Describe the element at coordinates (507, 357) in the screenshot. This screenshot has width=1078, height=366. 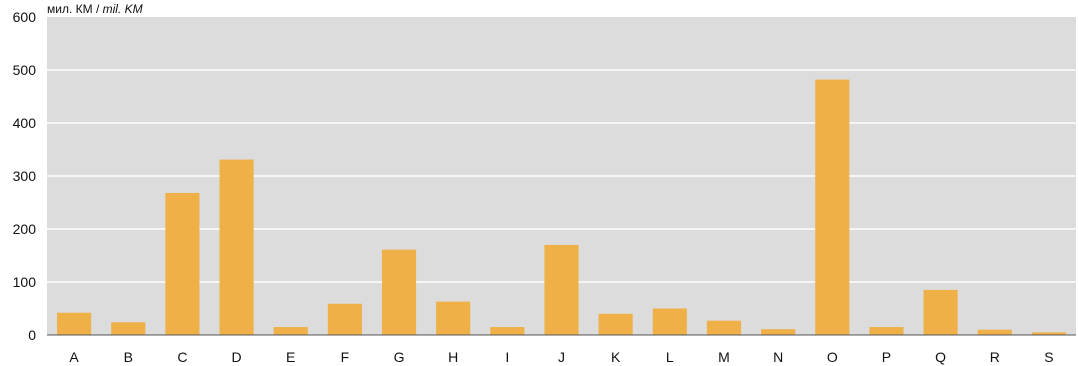
I see `x-tick-label-i: I` at that location.